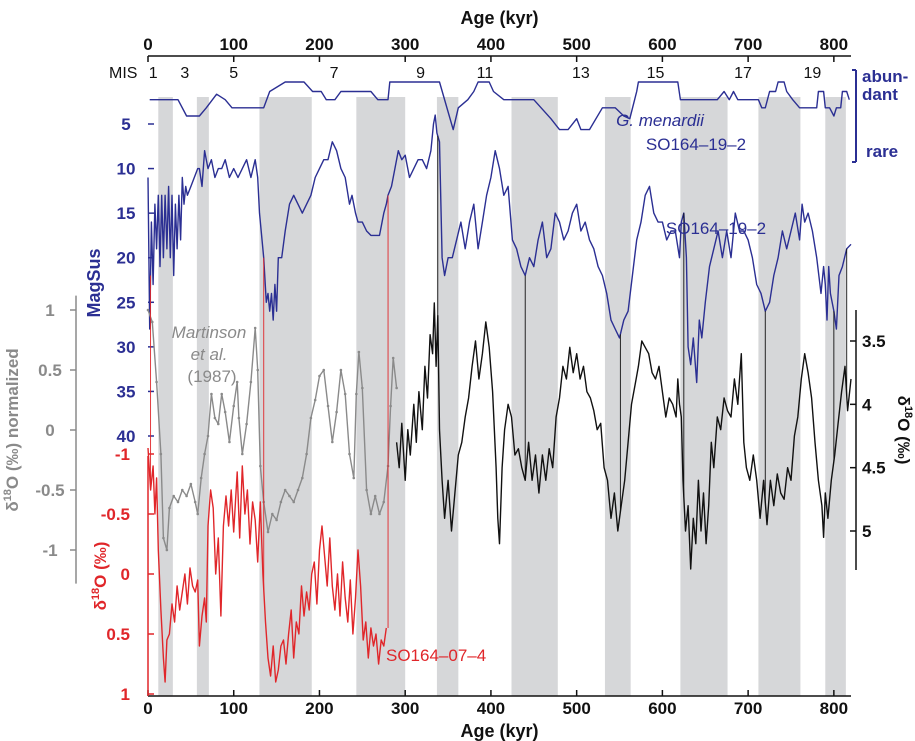 Image resolution: width=915 pixels, height=741 pixels. What do you see at coordinates (234, 708) in the screenshot?
I see `bottom-tick-label: 100` at bounding box center [234, 708].